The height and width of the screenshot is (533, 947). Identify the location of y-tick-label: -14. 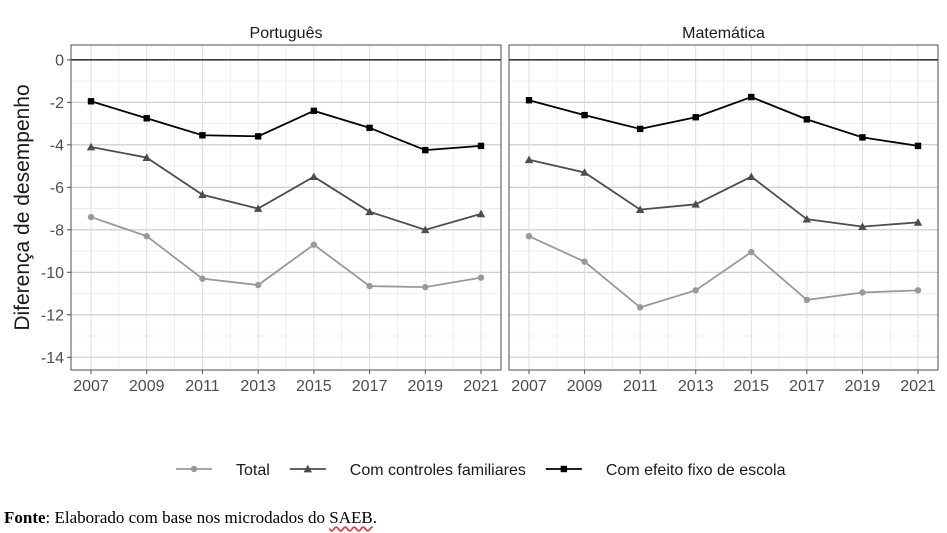
(52, 358).